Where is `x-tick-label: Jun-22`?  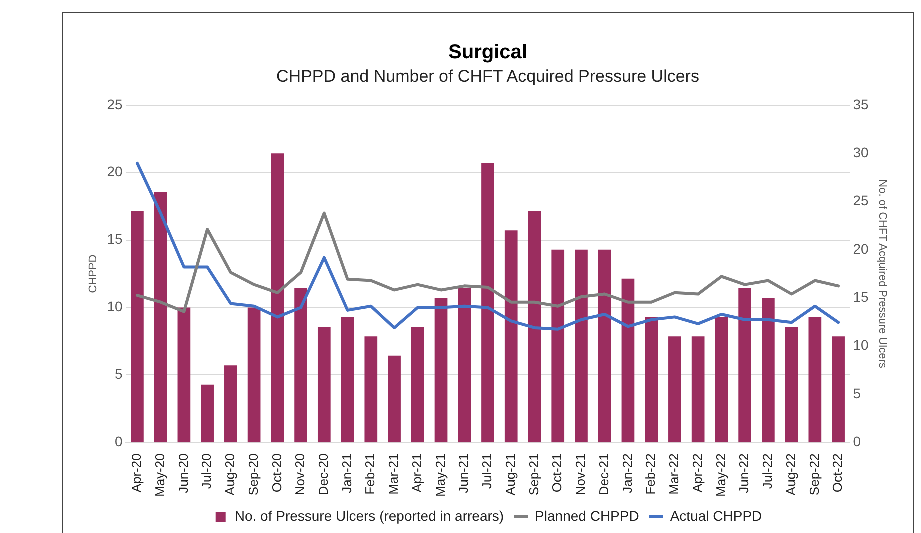 x-tick-label: Jun-22 is located at coordinates (744, 474).